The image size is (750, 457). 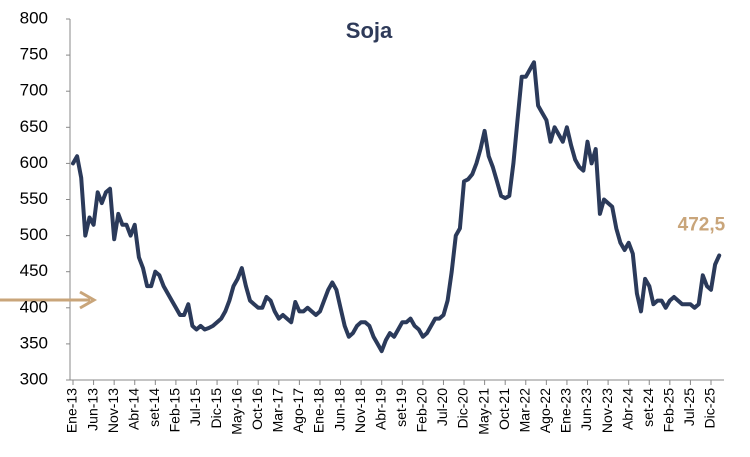 What do you see at coordinates (34, 162) in the screenshot?
I see `y-tick-label: 600` at bounding box center [34, 162].